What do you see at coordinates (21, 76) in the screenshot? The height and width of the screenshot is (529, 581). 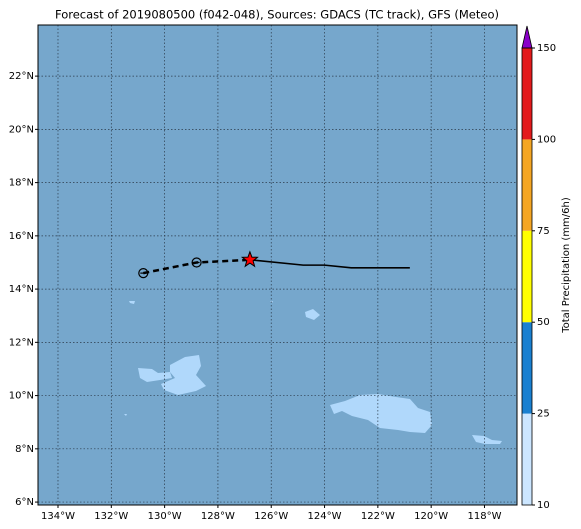 I see `y-tick-label: 22°N` at bounding box center [21, 76].